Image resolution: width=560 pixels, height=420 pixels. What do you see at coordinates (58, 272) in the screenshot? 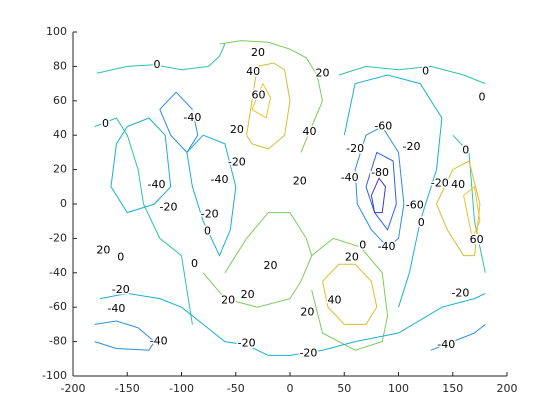
I see `y-tick-label: -40` at bounding box center [58, 272].